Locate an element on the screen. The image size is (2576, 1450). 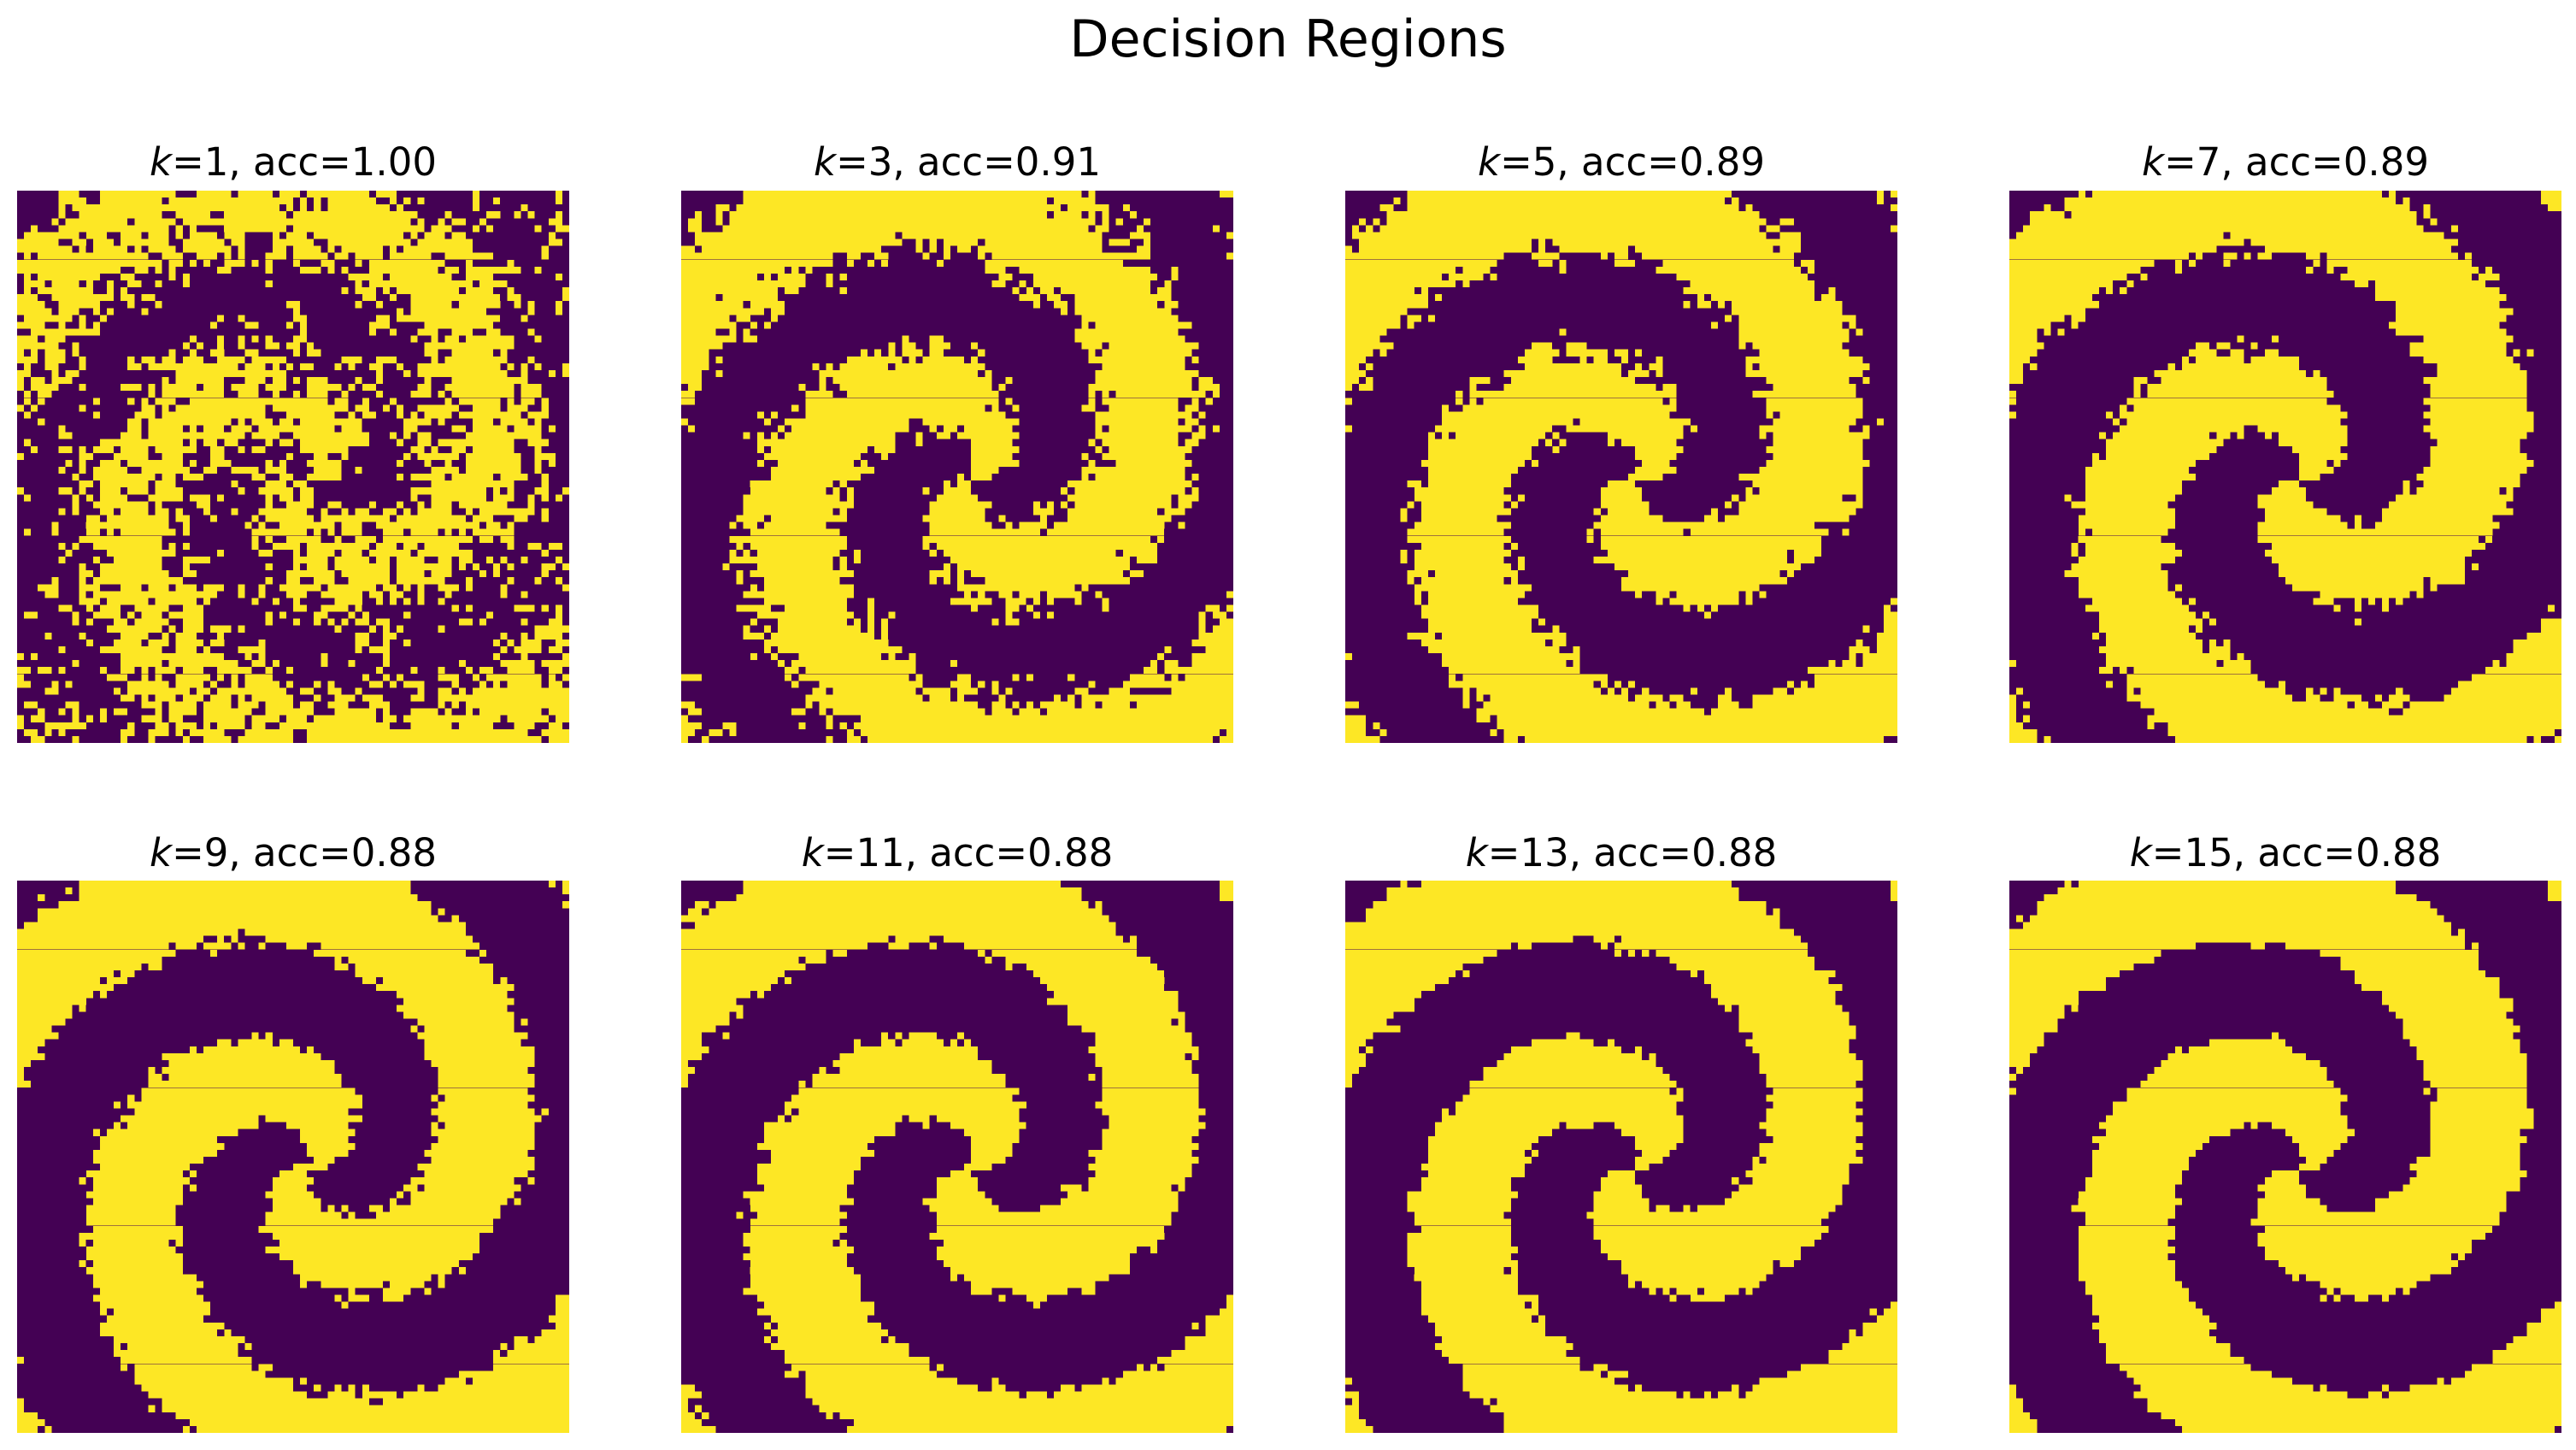
panel-title-text: =13, acc=0.88 is located at coordinates (1632, 853).